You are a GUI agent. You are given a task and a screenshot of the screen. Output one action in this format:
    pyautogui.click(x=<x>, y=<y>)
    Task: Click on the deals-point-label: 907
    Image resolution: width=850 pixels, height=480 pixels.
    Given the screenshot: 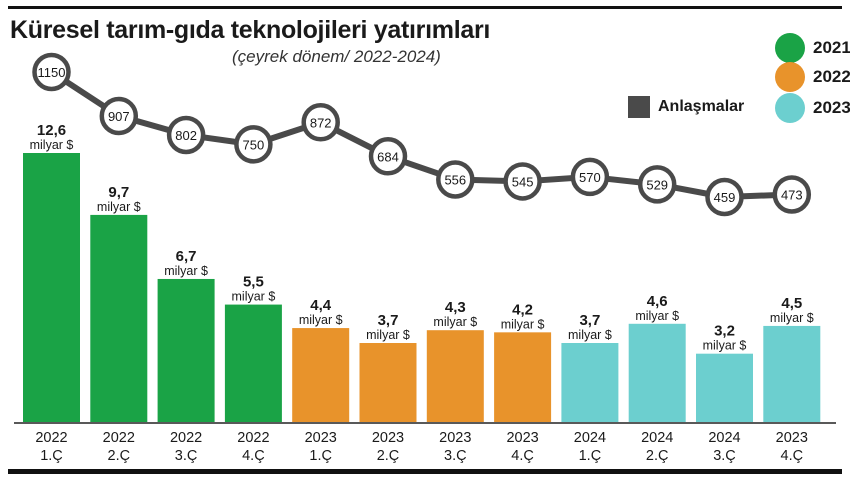 What is the action you would take?
    pyautogui.click(x=119, y=116)
    